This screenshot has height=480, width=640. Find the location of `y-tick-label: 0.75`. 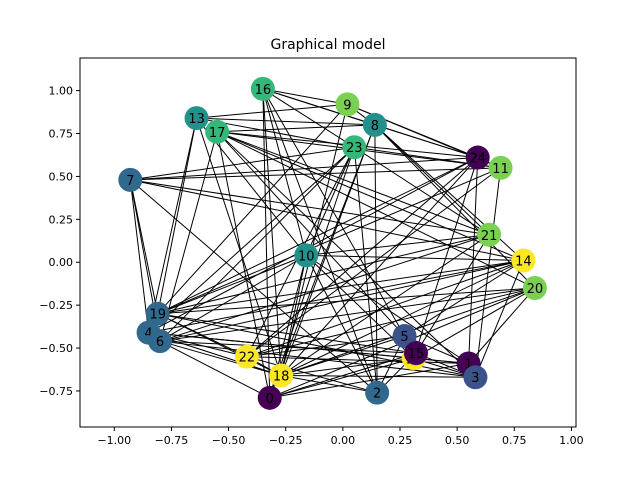

y-tick-label: 0.75 is located at coordinates (61, 134).